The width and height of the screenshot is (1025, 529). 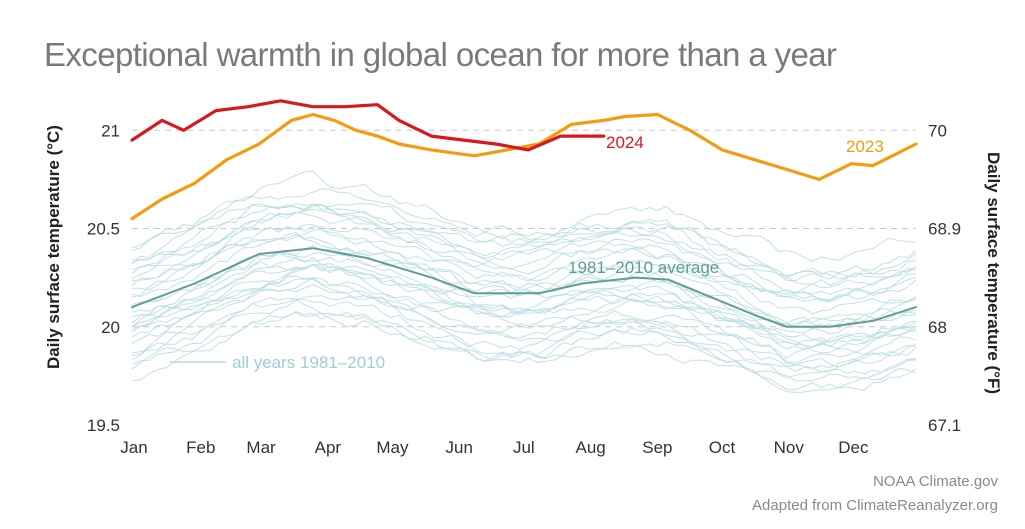 I want to click on y-tick-label-left: 20, so click(x=110, y=327).